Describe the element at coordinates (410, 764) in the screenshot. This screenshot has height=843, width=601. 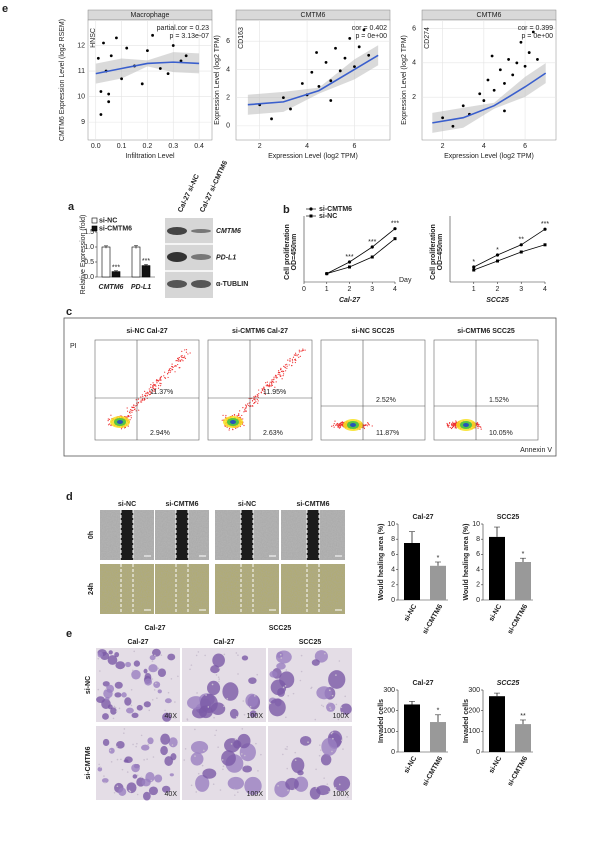
I see `x-tick-label: si-NC` at that location.